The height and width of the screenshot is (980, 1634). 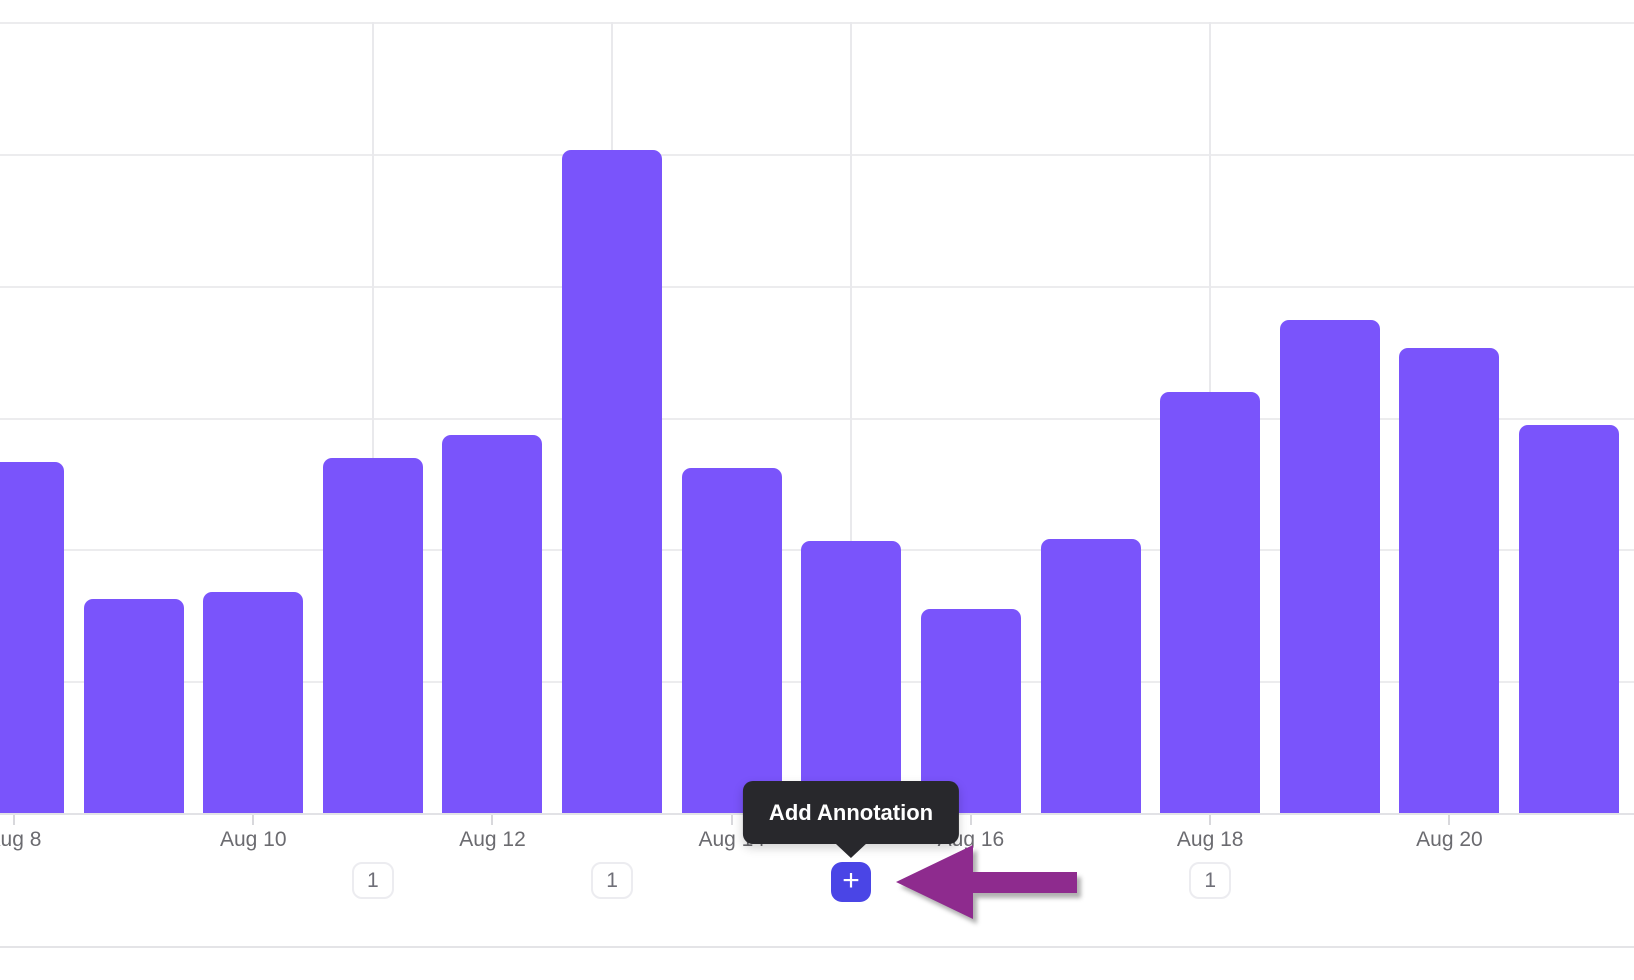 What do you see at coordinates (253, 839) in the screenshot?
I see `x-tick-label: Aug 10` at bounding box center [253, 839].